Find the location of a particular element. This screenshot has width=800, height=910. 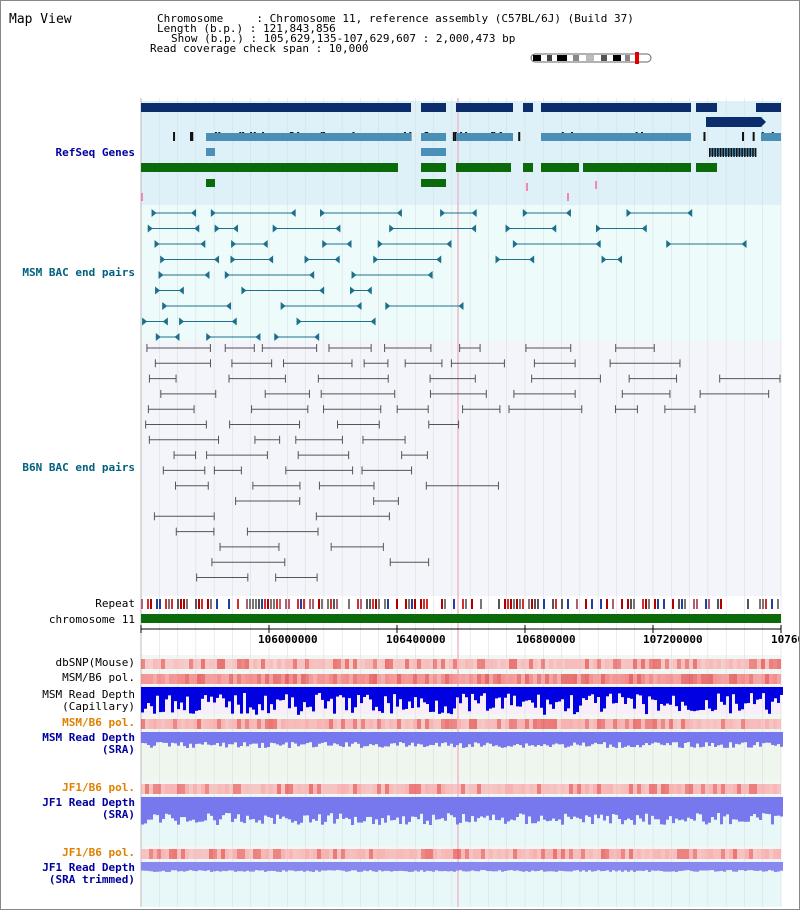

msm-read-depth-capillary-label: MSM Read Depth is located at coordinates (88, 694).